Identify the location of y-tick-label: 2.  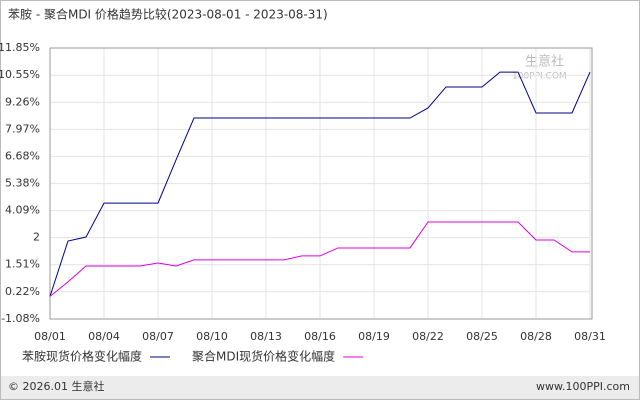
(36, 237).